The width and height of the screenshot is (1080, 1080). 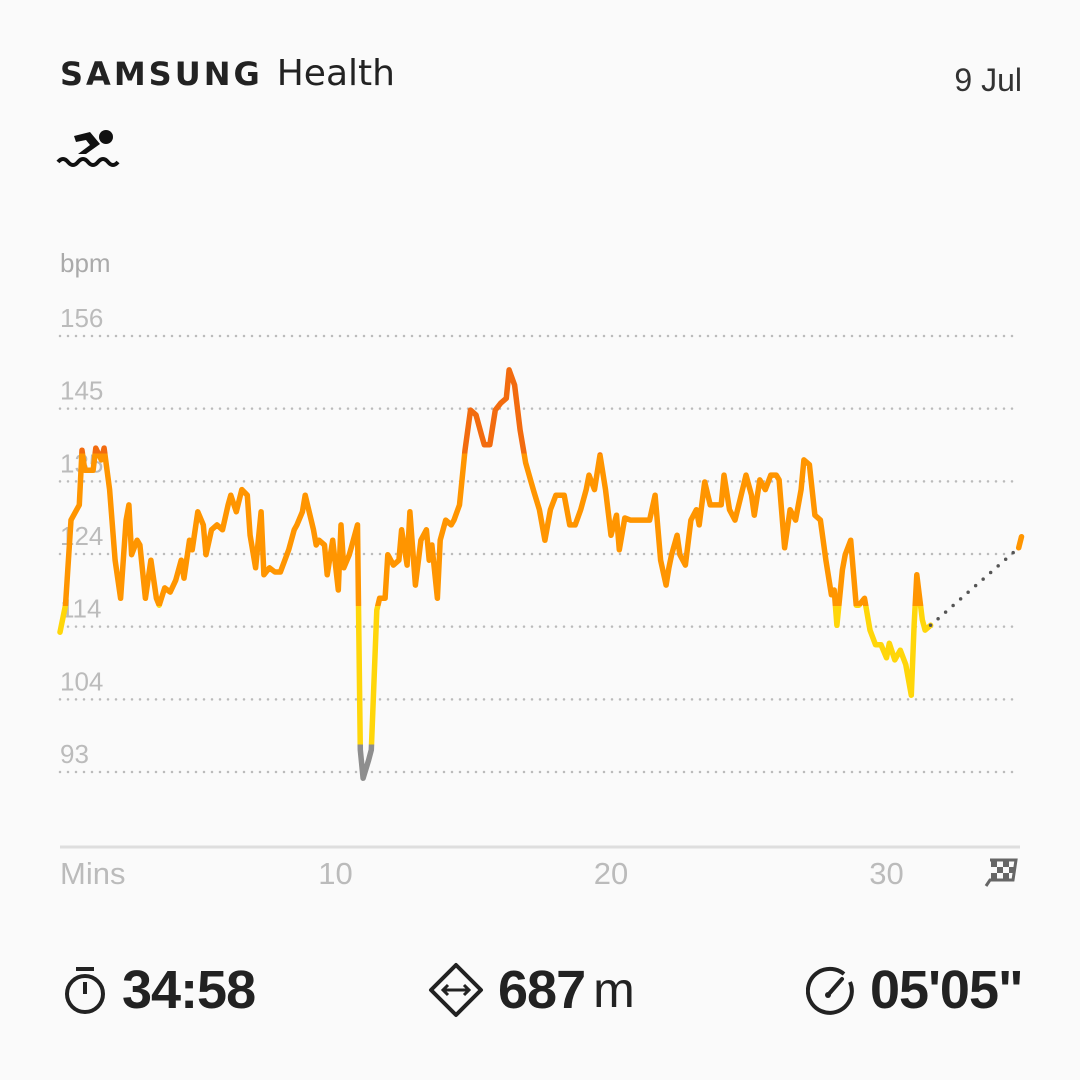 I want to click on heart-rate-line, so click(x=1020, y=542).